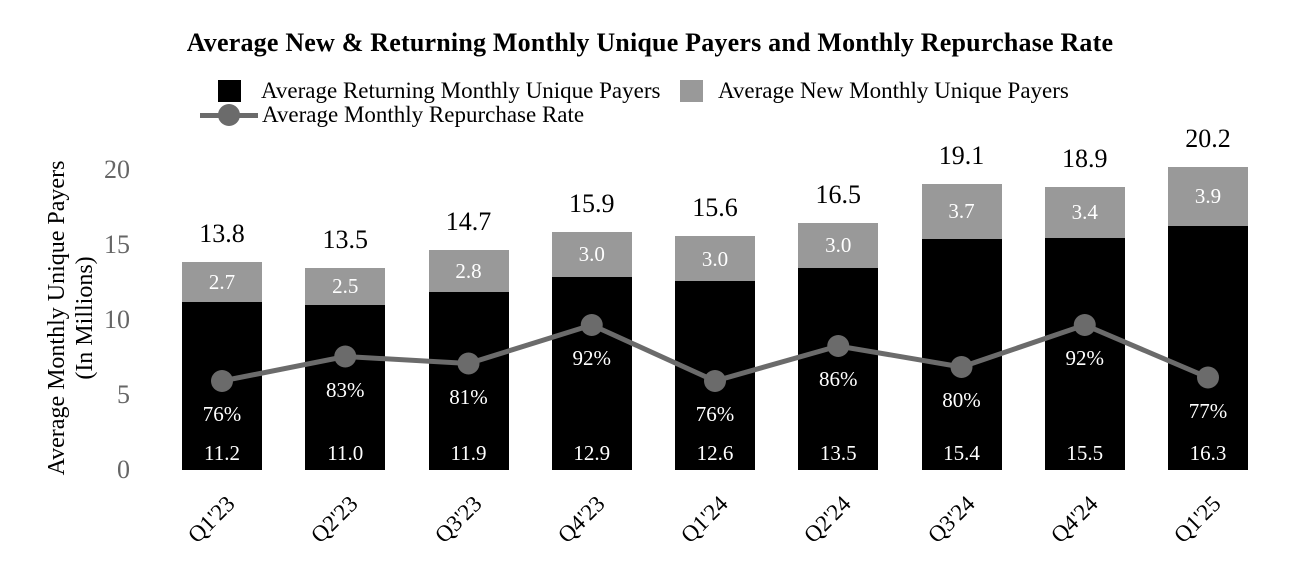 Image resolution: width=1300 pixels, height=576 pixels. What do you see at coordinates (838, 194) in the screenshot?
I see `bar-total-label: 16.5` at bounding box center [838, 194].